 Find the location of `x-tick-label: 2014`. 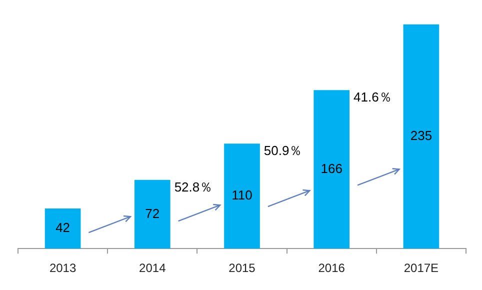

x-tick-label: 2014 is located at coordinates (152, 268).